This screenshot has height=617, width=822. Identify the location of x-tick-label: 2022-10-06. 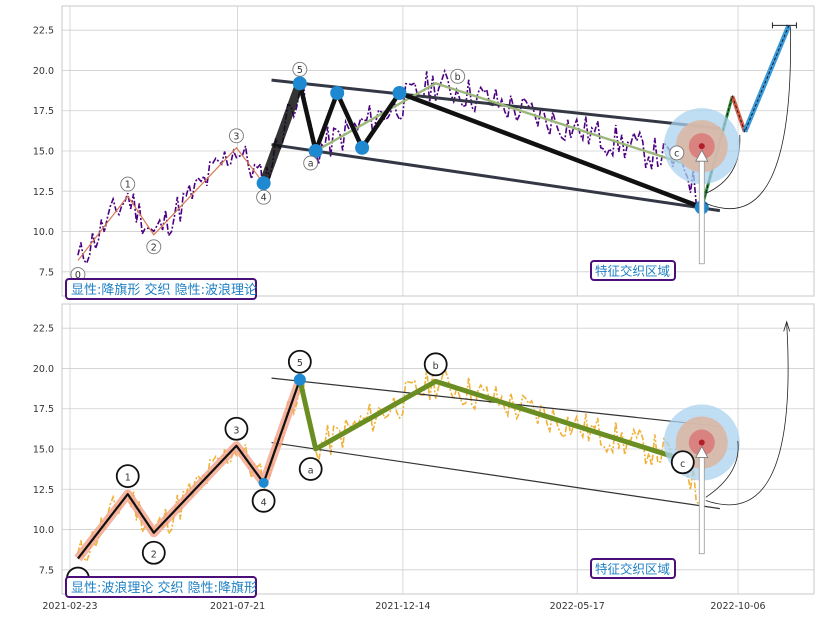
(737, 606).